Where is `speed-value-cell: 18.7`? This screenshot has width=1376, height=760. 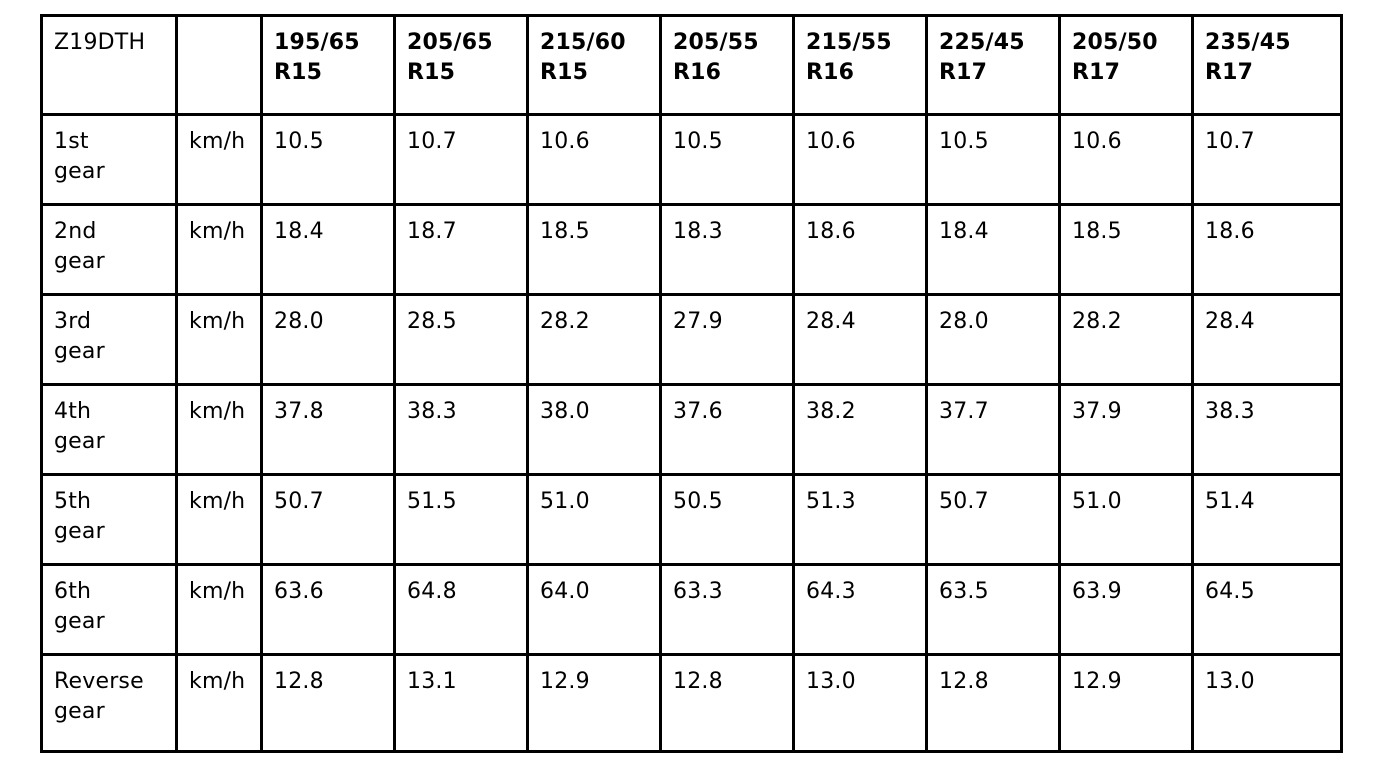
speed-value-cell: 18.7 is located at coordinates (461, 249).